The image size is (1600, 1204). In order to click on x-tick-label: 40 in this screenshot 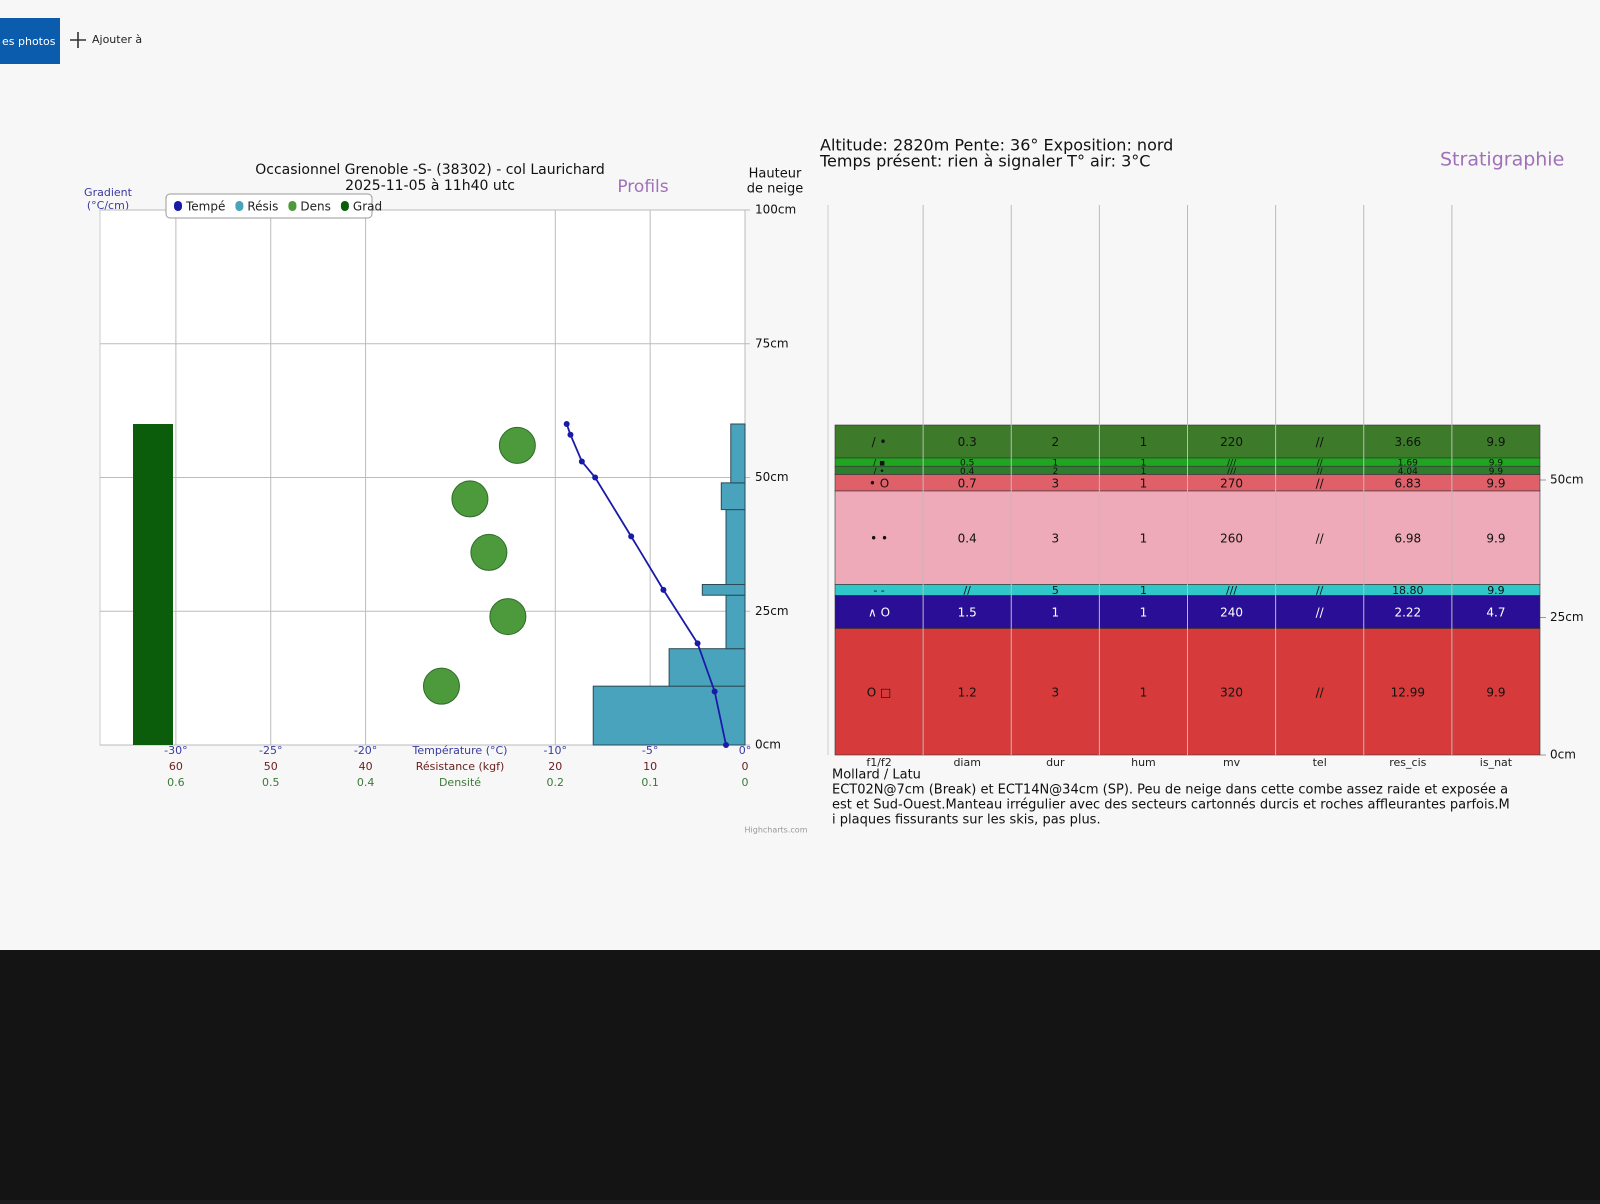, I will do `click(366, 766)`.